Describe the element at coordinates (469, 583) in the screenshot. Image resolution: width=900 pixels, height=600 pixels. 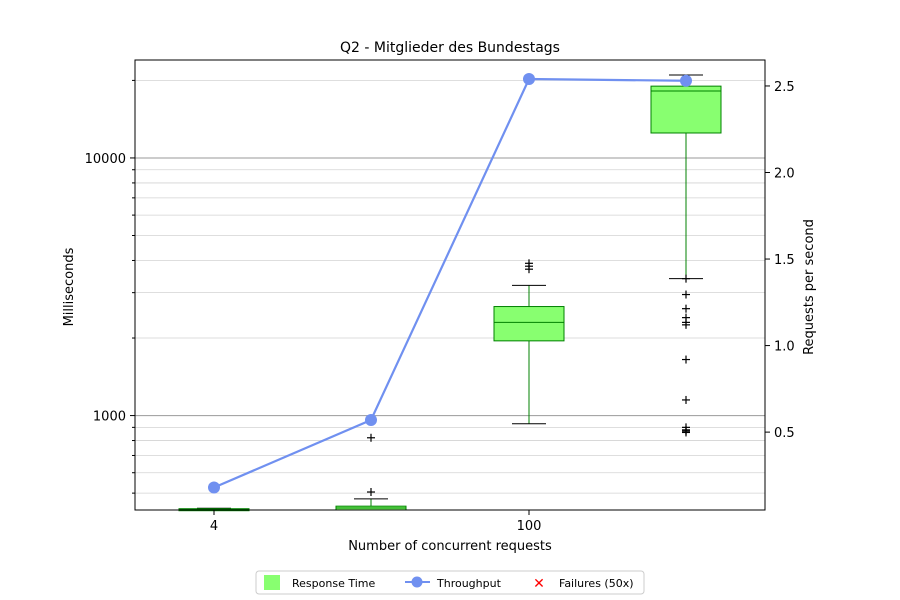
I see `legend-throughput-label: Throughput` at that location.